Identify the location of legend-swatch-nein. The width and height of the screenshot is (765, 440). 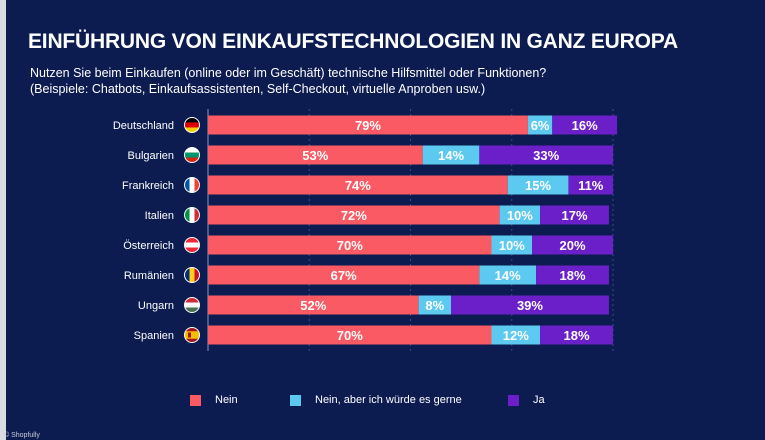
(195, 400).